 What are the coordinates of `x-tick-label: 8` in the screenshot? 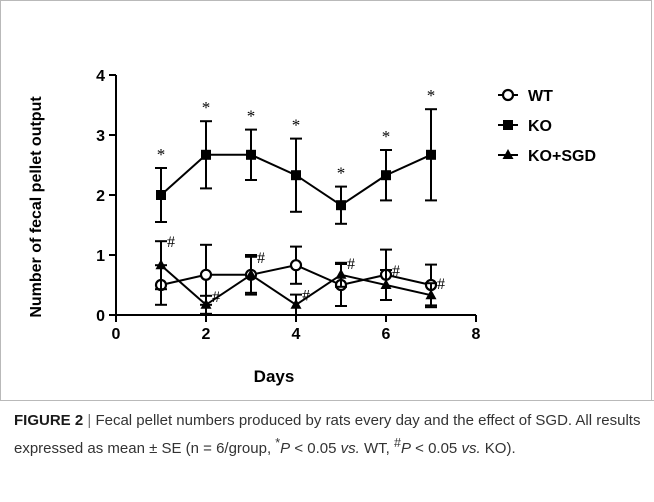 It's located at (476, 334).